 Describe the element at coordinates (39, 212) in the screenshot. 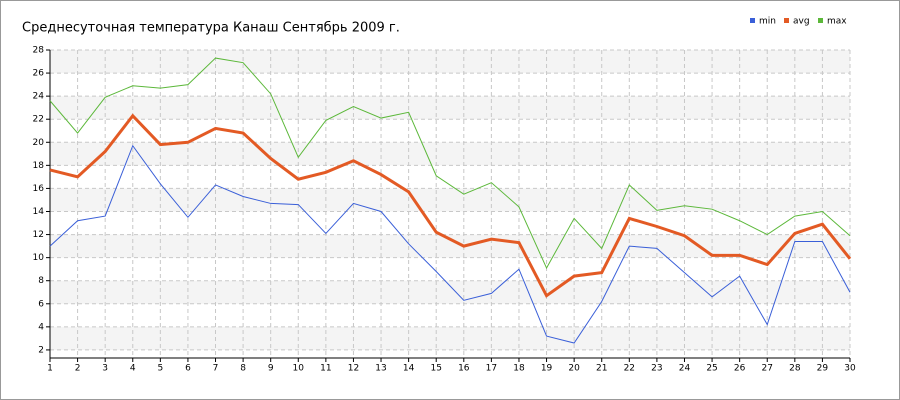

I see `y-tick-label: 14` at that location.